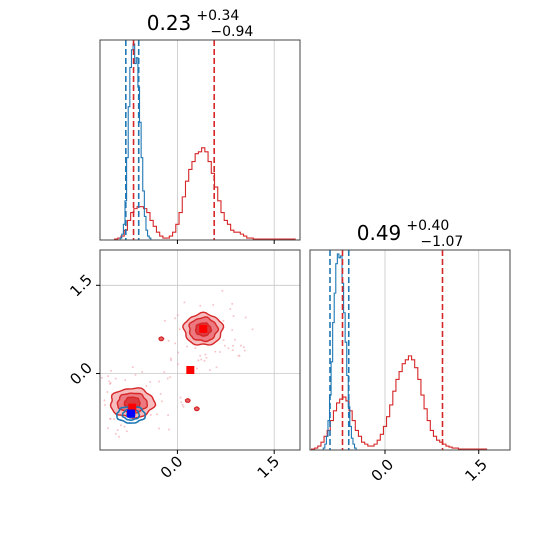 Image resolution: width=550 pixels, height=550 pixels. Describe the element at coordinates (81, 286) in the screenshot. I see `y-tick-label: 1.5` at that location.